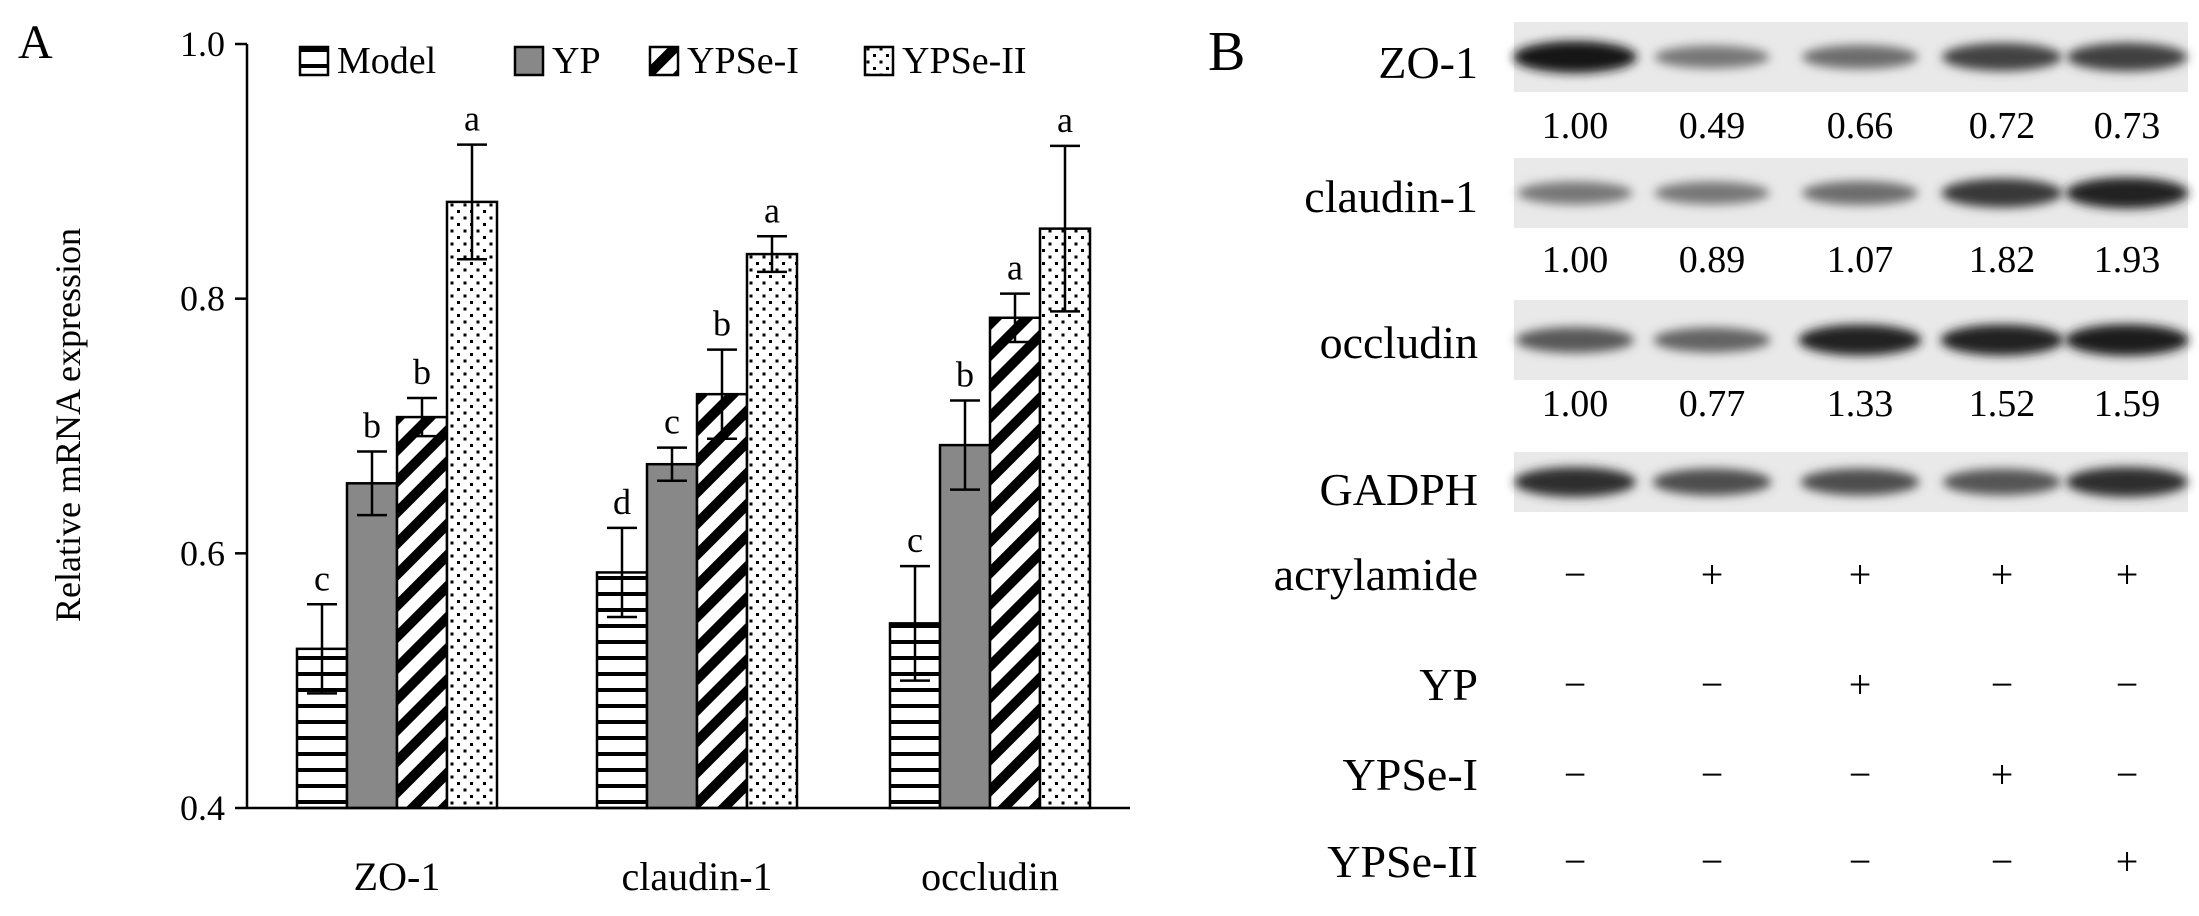 The height and width of the screenshot is (916, 2199). Describe the element at coordinates (576, 61) in the screenshot. I see `legend-label: YP` at that location.